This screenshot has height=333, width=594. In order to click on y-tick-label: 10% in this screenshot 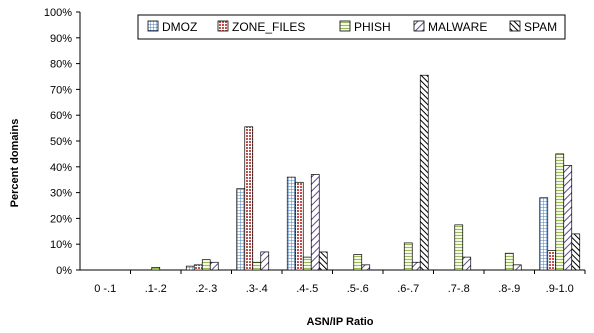, I will do `click(61, 245)`.